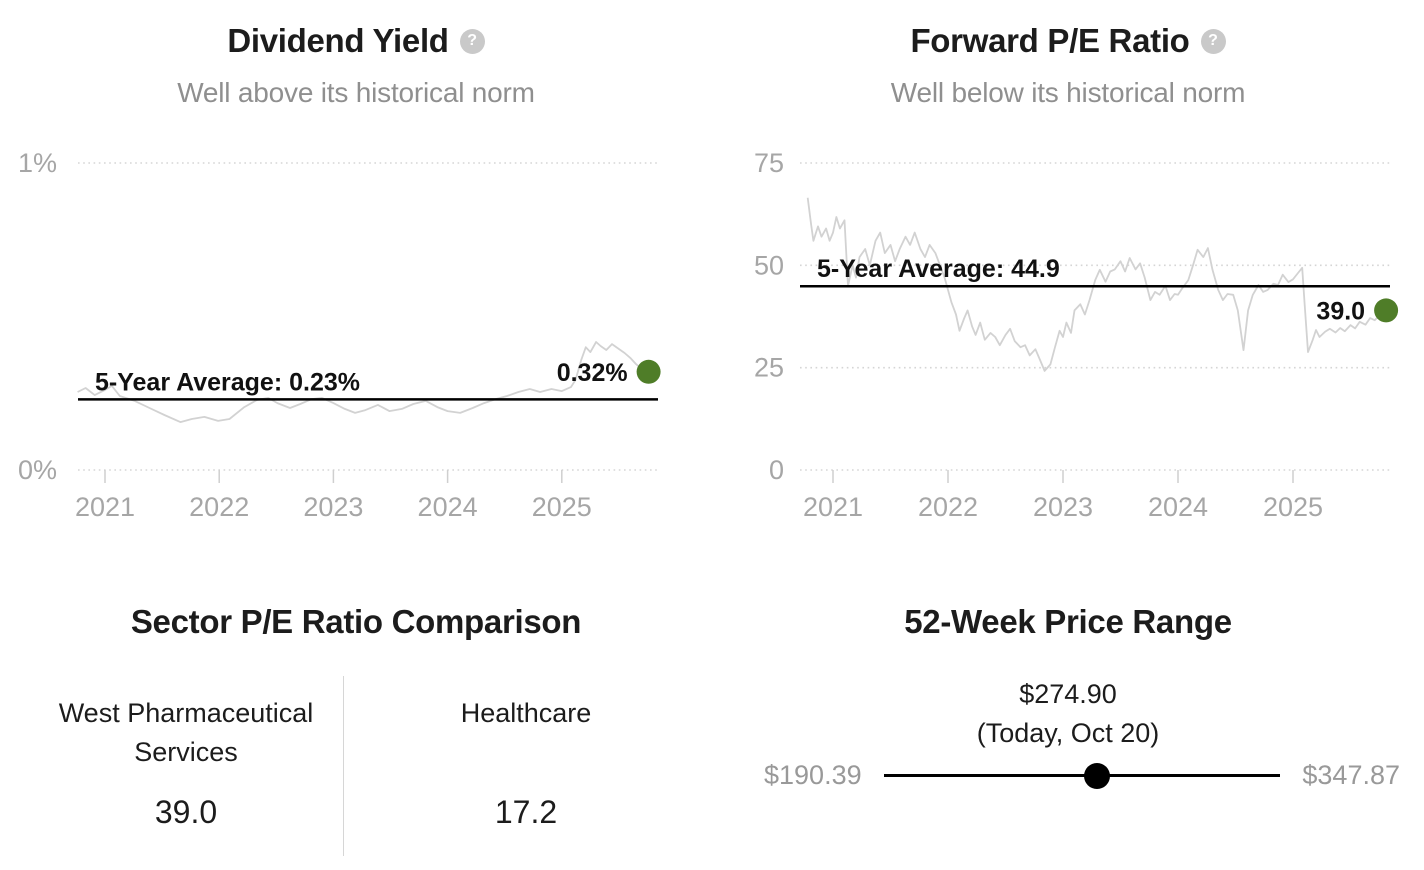  I want to click on average-label: 5-Year Average: 0.23%, so click(227, 382).